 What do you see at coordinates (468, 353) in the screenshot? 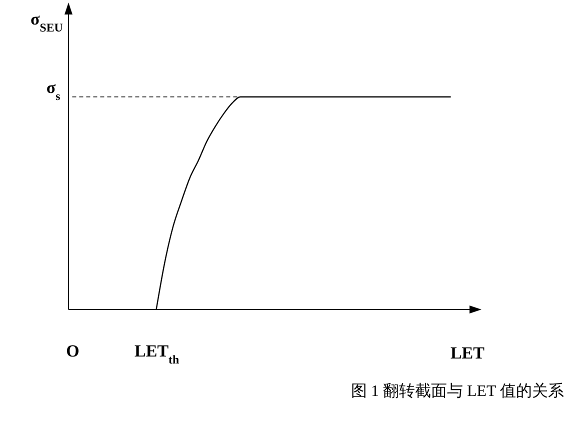
I see `x-axis-title: LET` at bounding box center [468, 353].